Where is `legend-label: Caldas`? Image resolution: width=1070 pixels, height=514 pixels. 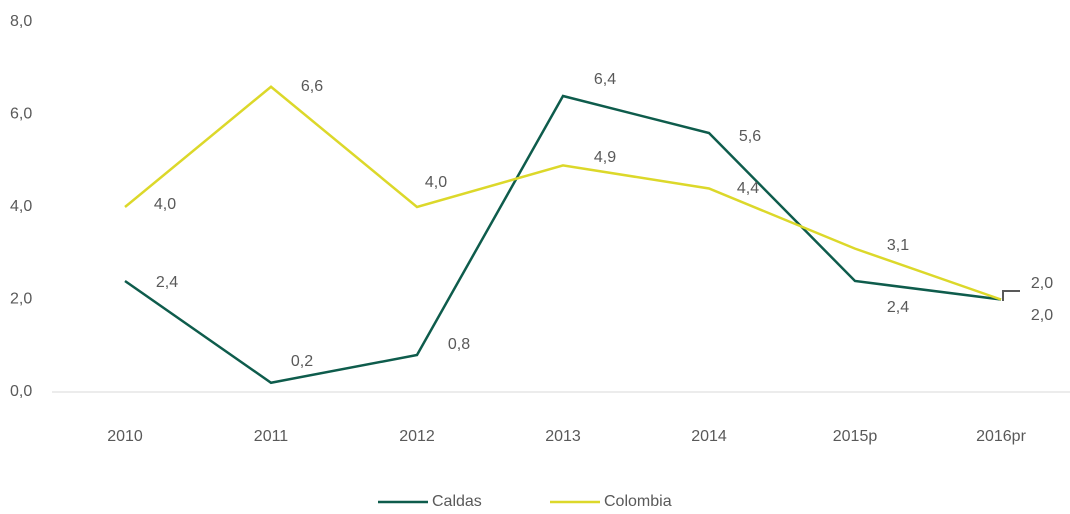 legend-label: Caldas is located at coordinates (457, 501).